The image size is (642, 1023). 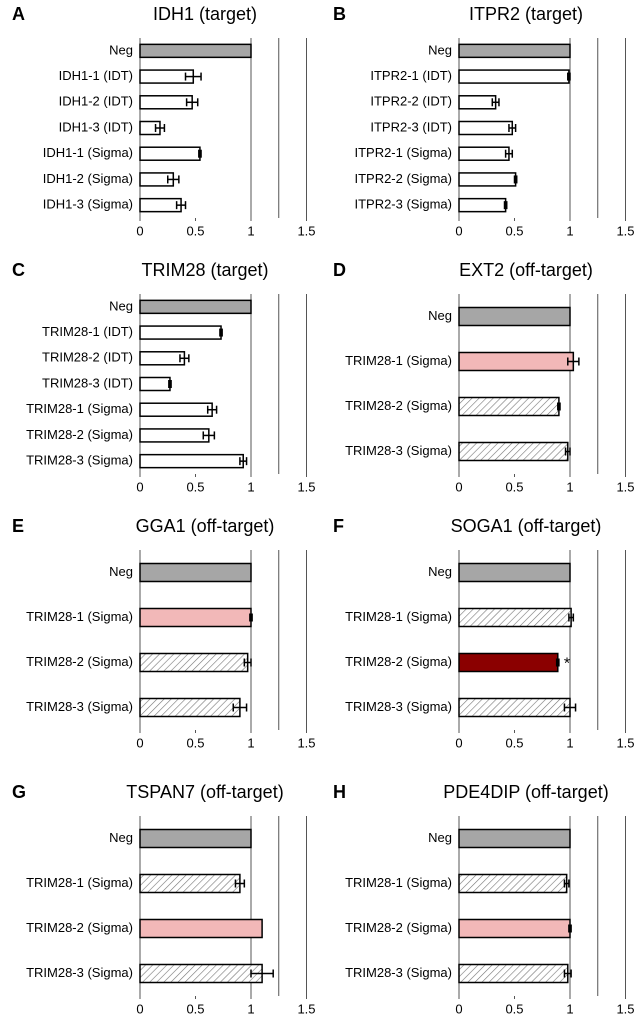 What do you see at coordinates (96, 75) in the screenshot?
I see `category-label: IDH1-1 (IDT)` at bounding box center [96, 75].